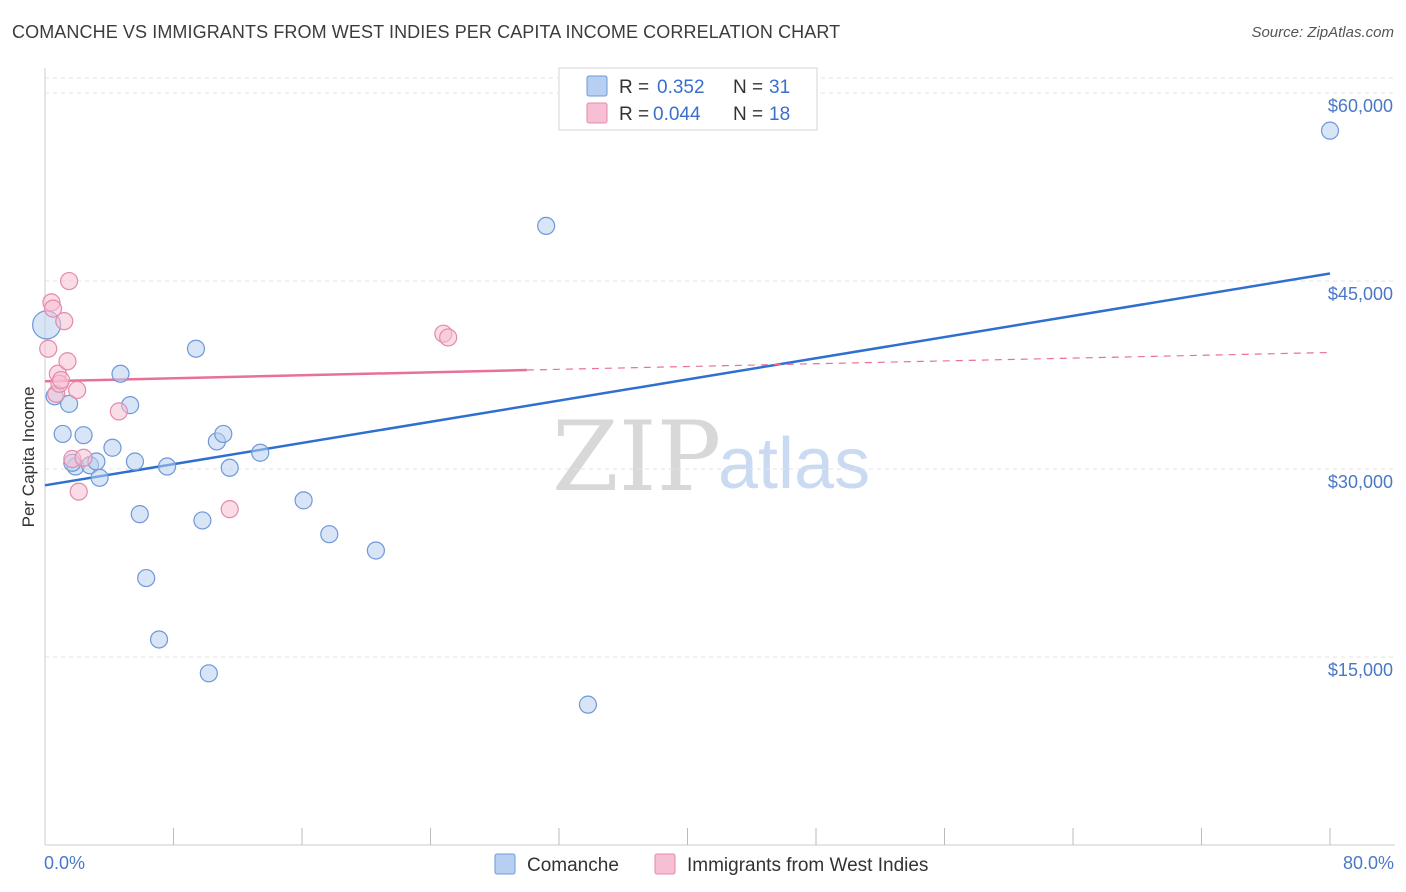 This screenshot has height=892, width=1406. What do you see at coordinates (634, 114) in the screenshot?
I see `legend-r-label-west-indies: R =` at bounding box center [634, 114].